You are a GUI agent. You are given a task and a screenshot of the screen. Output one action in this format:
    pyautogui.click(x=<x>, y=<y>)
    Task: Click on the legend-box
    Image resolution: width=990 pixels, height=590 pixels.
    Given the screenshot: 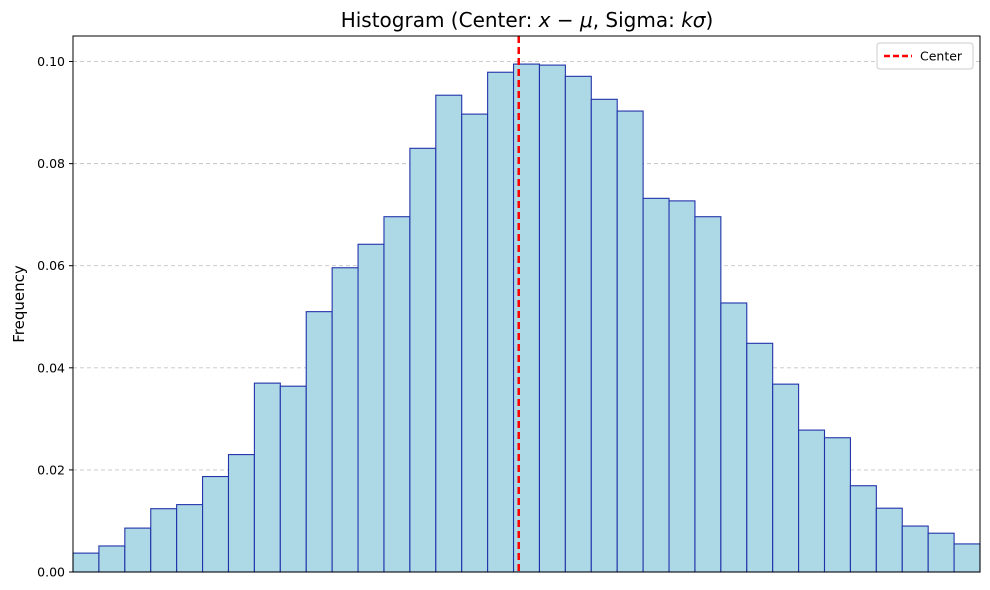 What is the action you would take?
    pyautogui.click(x=925, y=56)
    